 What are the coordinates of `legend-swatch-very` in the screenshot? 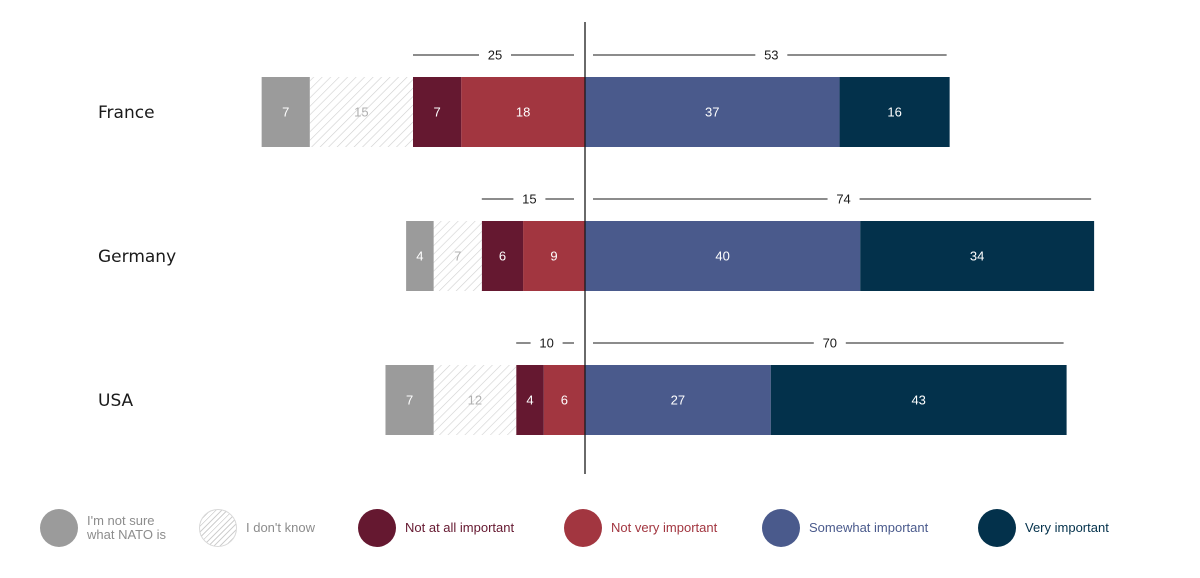 It's located at (997, 528).